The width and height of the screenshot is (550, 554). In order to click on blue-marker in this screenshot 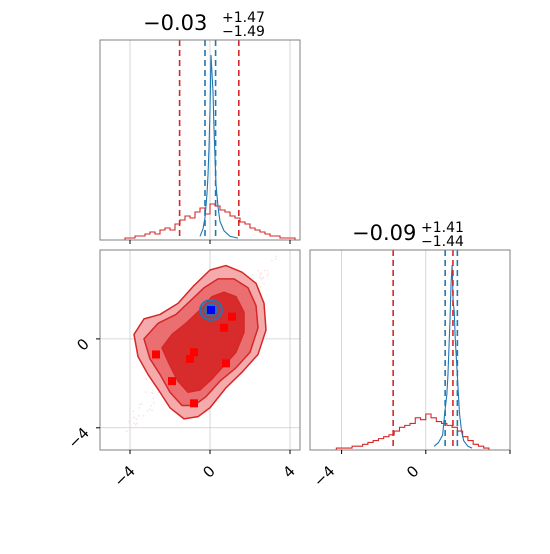, I will do `click(211, 310)`.